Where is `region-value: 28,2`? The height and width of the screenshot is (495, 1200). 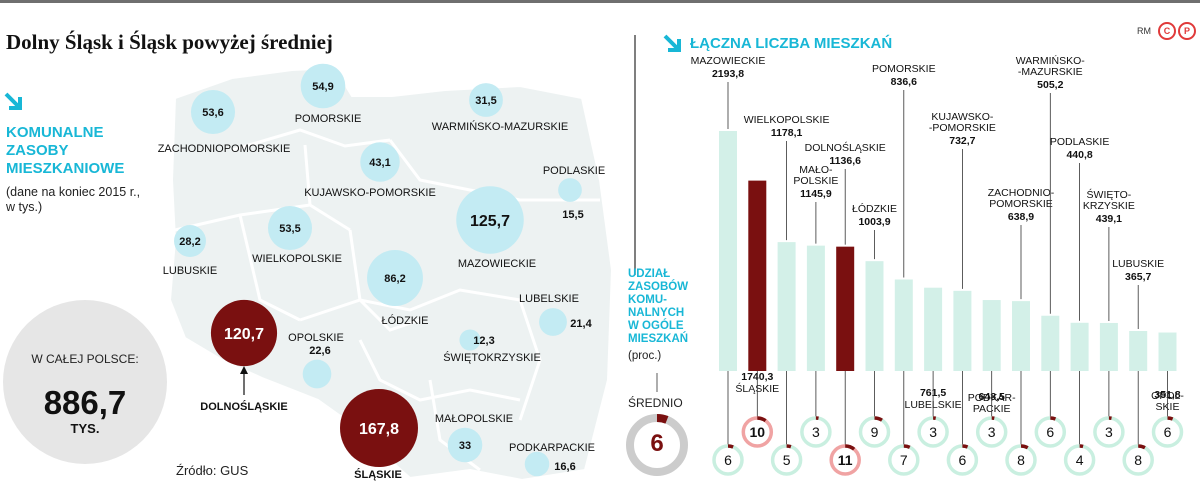 region-value: 28,2 is located at coordinates (189, 242).